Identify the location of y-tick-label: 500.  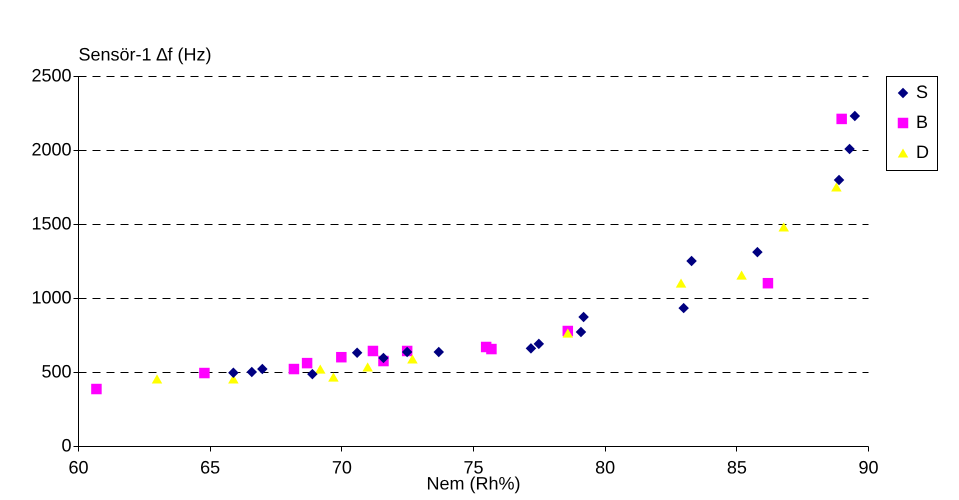
(56, 372).